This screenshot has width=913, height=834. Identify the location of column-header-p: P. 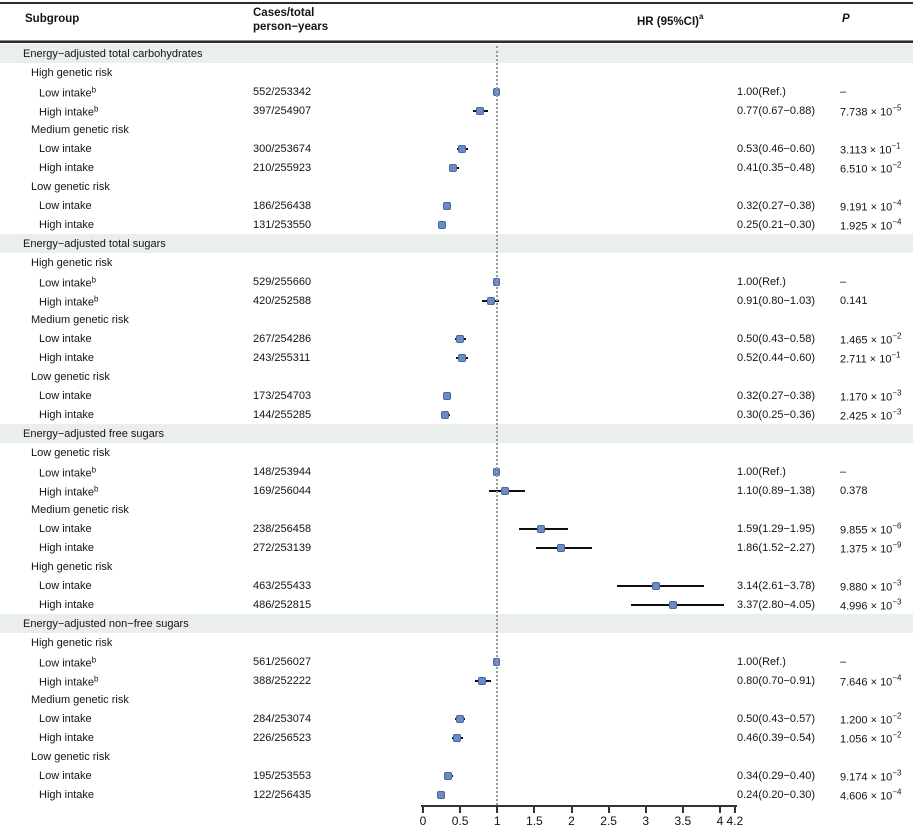
(846, 19).